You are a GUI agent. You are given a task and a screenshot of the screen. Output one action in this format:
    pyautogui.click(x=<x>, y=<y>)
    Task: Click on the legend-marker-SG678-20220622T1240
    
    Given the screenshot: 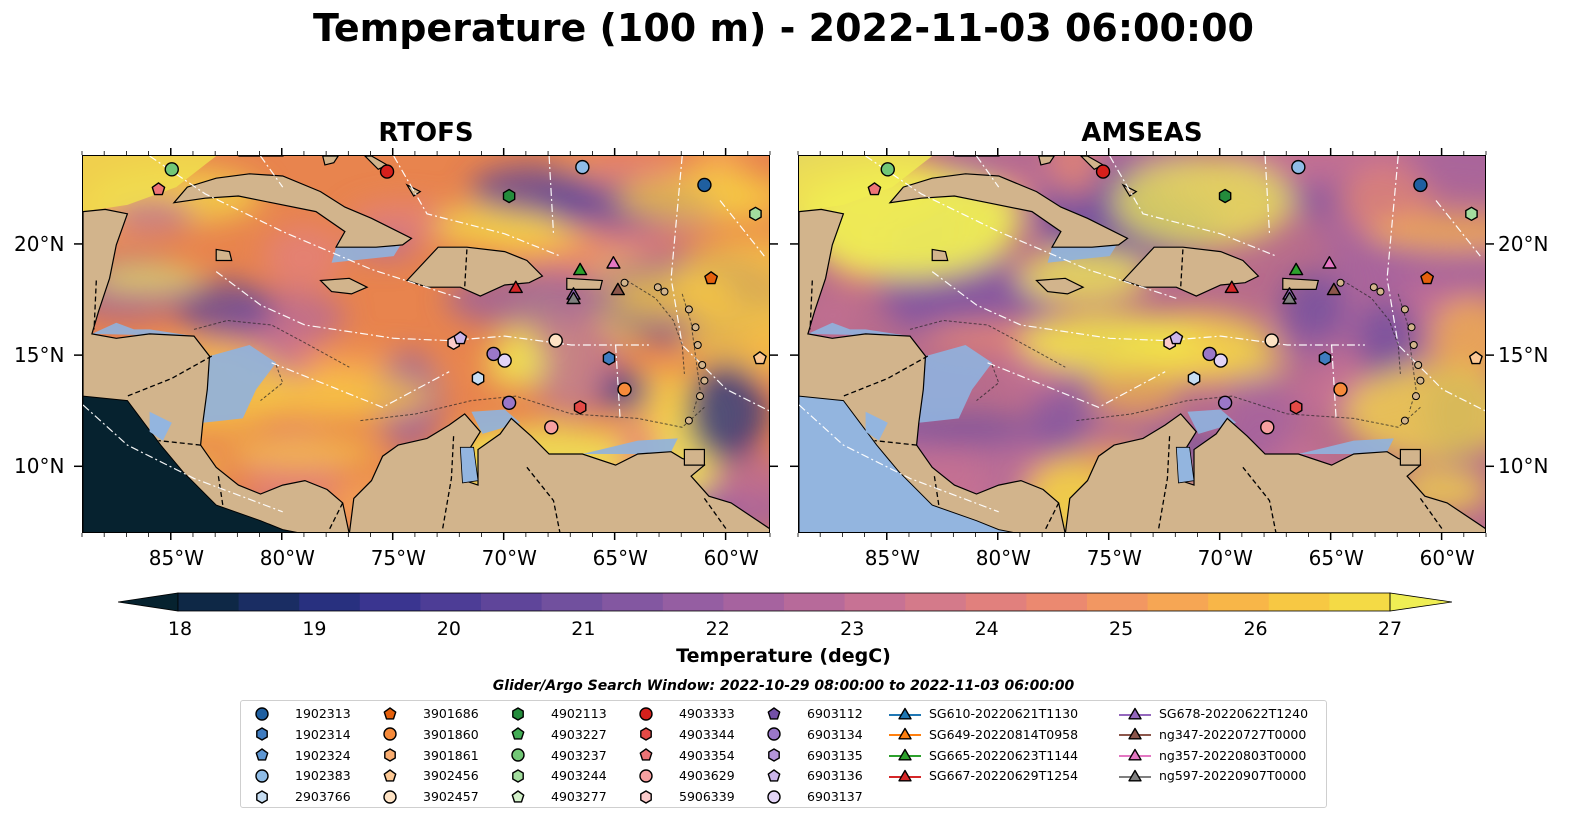 What is the action you would take?
    pyautogui.click(x=1135, y=713)
    